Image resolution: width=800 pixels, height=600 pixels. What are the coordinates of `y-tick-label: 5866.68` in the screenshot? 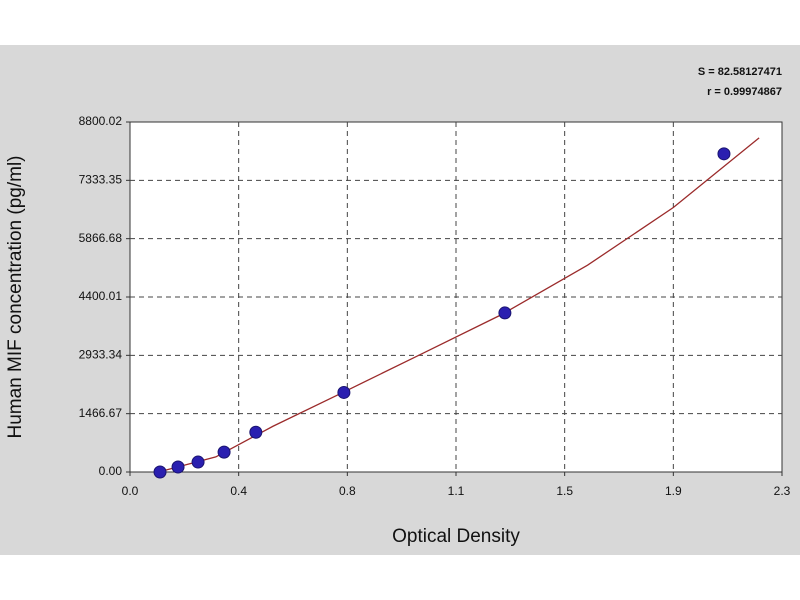 It's located at (101, 238).